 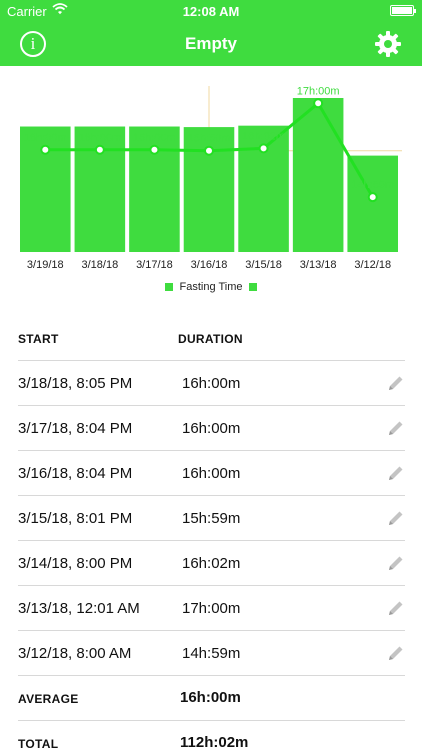 I want to click on table-row: 3/18/18, 8:05 PM 16h:00m, so click(x=211, y=383).